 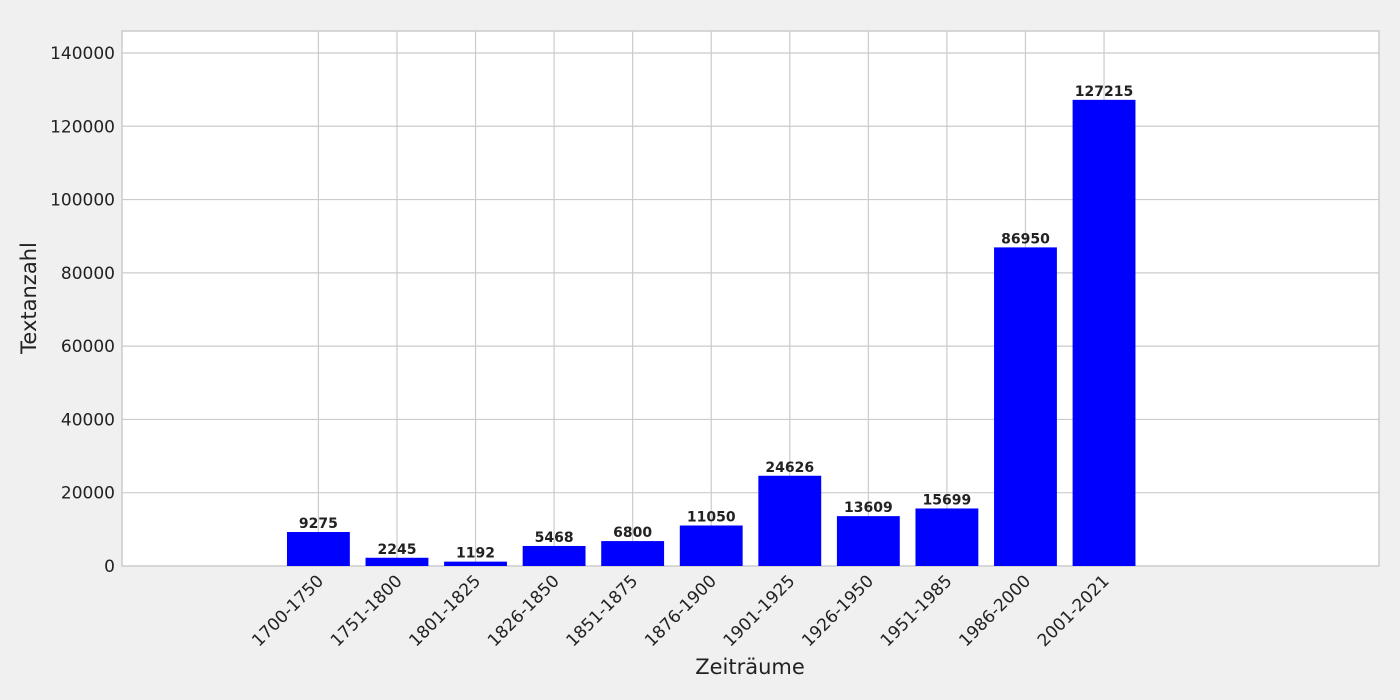 What do you see at coordinates (711, 518) in the screenshot?
I see `bar-value-label: 11050` at bounding box center [711, 518].